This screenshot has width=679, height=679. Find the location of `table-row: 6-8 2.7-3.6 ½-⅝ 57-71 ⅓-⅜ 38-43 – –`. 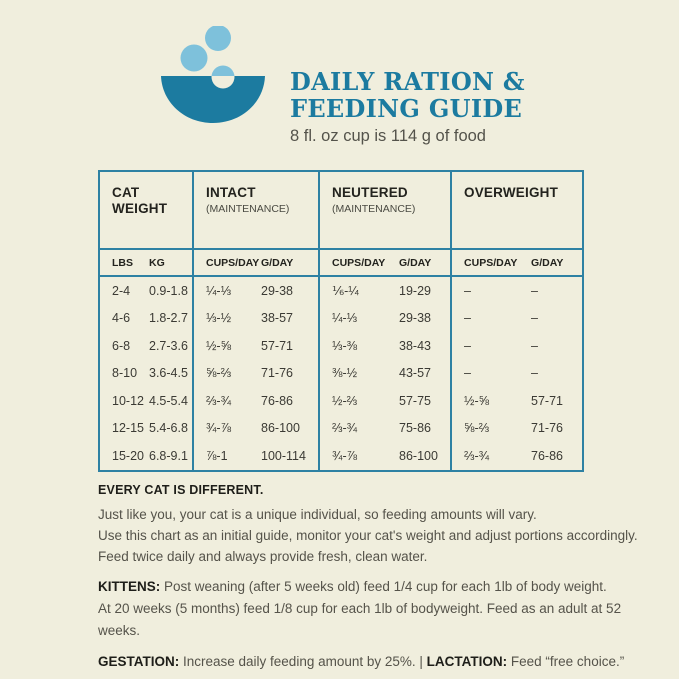

table-row: 6-8 2.7-3.6 ½-⅝ 57-71 ⅓-⅜ 38-43 – – is located at coordinates (341, 346).